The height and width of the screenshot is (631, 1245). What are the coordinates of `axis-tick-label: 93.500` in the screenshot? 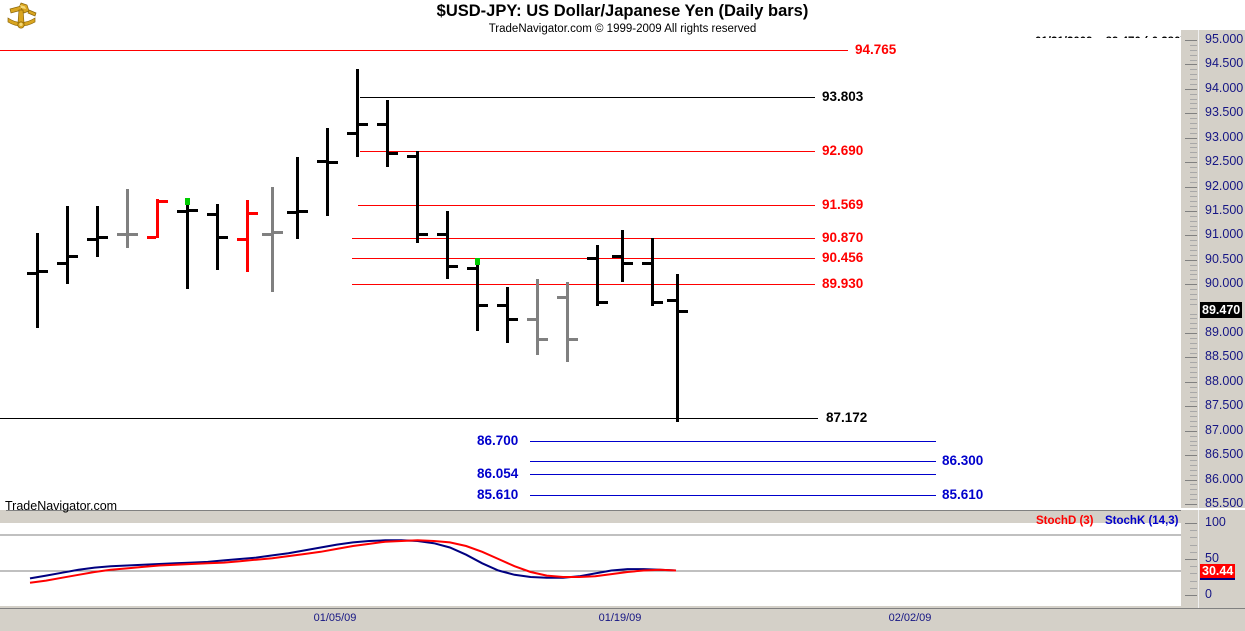 It's located at (1224, 112).